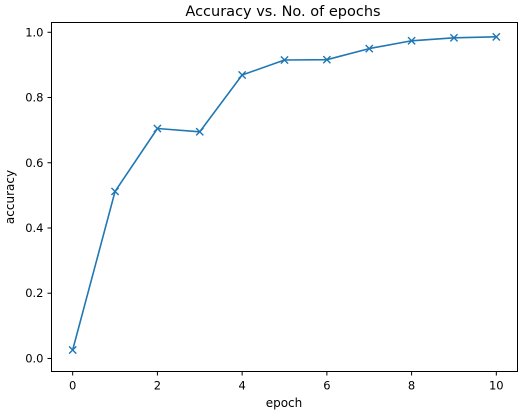 The width and height of the screenshot is (525, 415). What do you see at coordinates (282, 12) in the screenshot?
I see `chart-title: Accuracy vs. No. of epochs` at bounding box center [282, 12].